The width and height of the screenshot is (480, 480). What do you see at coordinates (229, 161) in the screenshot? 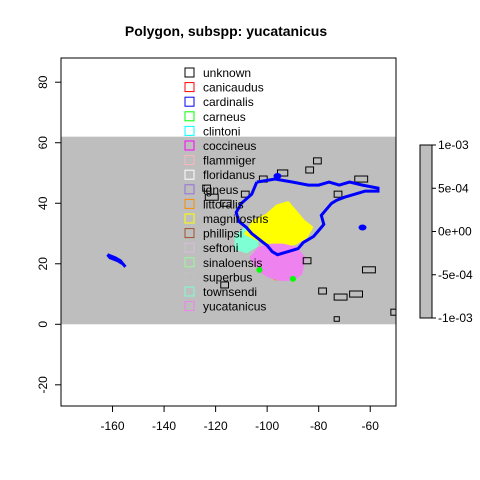
I see `legend-label: flammiger` at bounding box center [229, 161].